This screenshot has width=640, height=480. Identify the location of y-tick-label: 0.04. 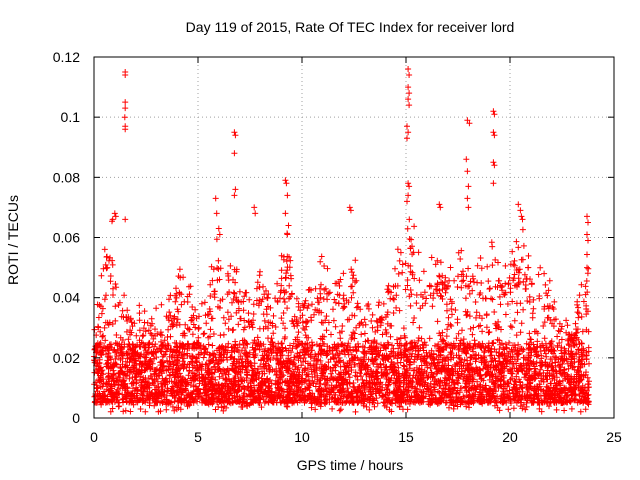
(66, 298).